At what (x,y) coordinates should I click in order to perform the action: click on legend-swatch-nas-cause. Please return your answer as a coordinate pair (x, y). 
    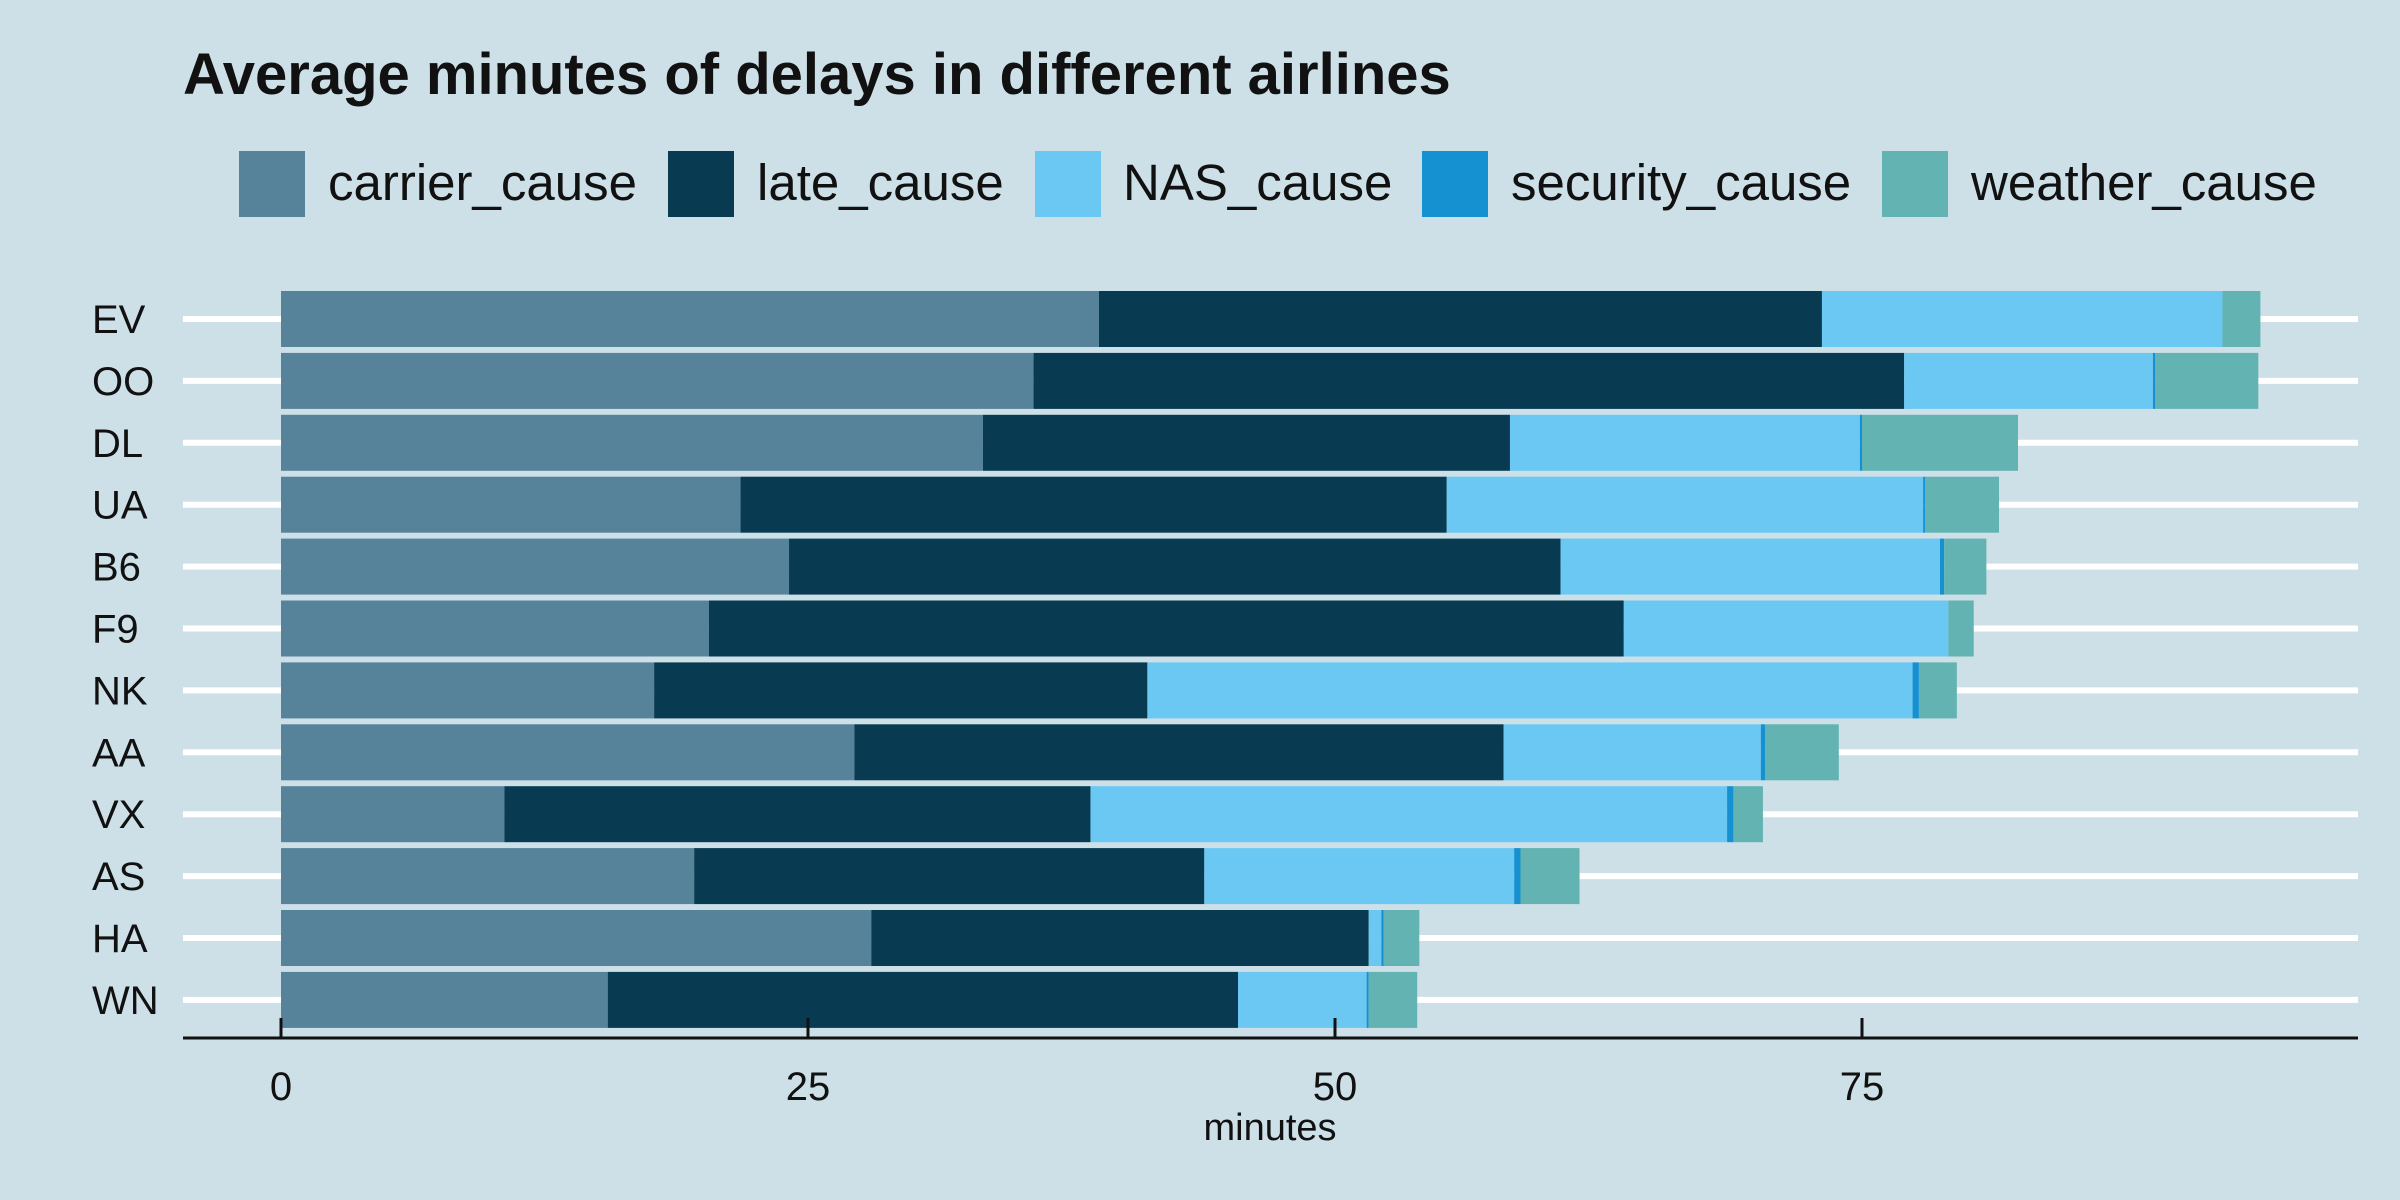
    Looking at the image, I should click on (1068, 184).